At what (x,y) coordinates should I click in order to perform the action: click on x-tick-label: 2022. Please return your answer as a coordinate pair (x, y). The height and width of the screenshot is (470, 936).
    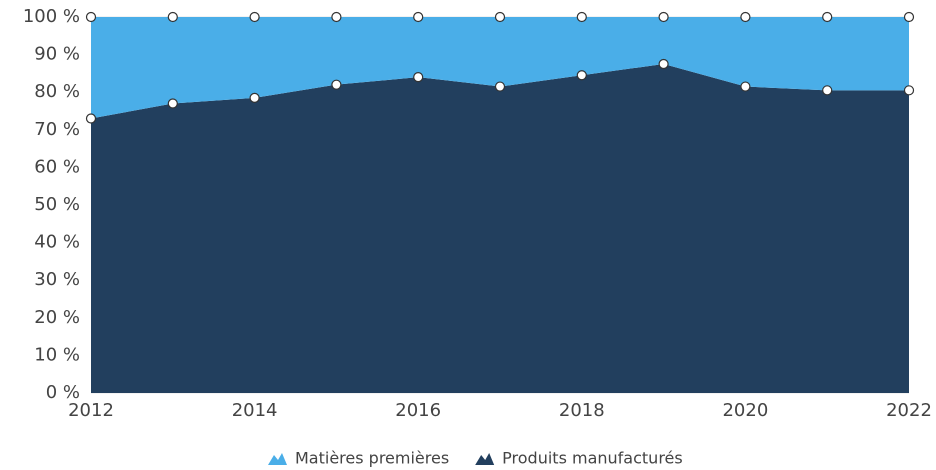
    Looking at the image, I should click on (909, 410).